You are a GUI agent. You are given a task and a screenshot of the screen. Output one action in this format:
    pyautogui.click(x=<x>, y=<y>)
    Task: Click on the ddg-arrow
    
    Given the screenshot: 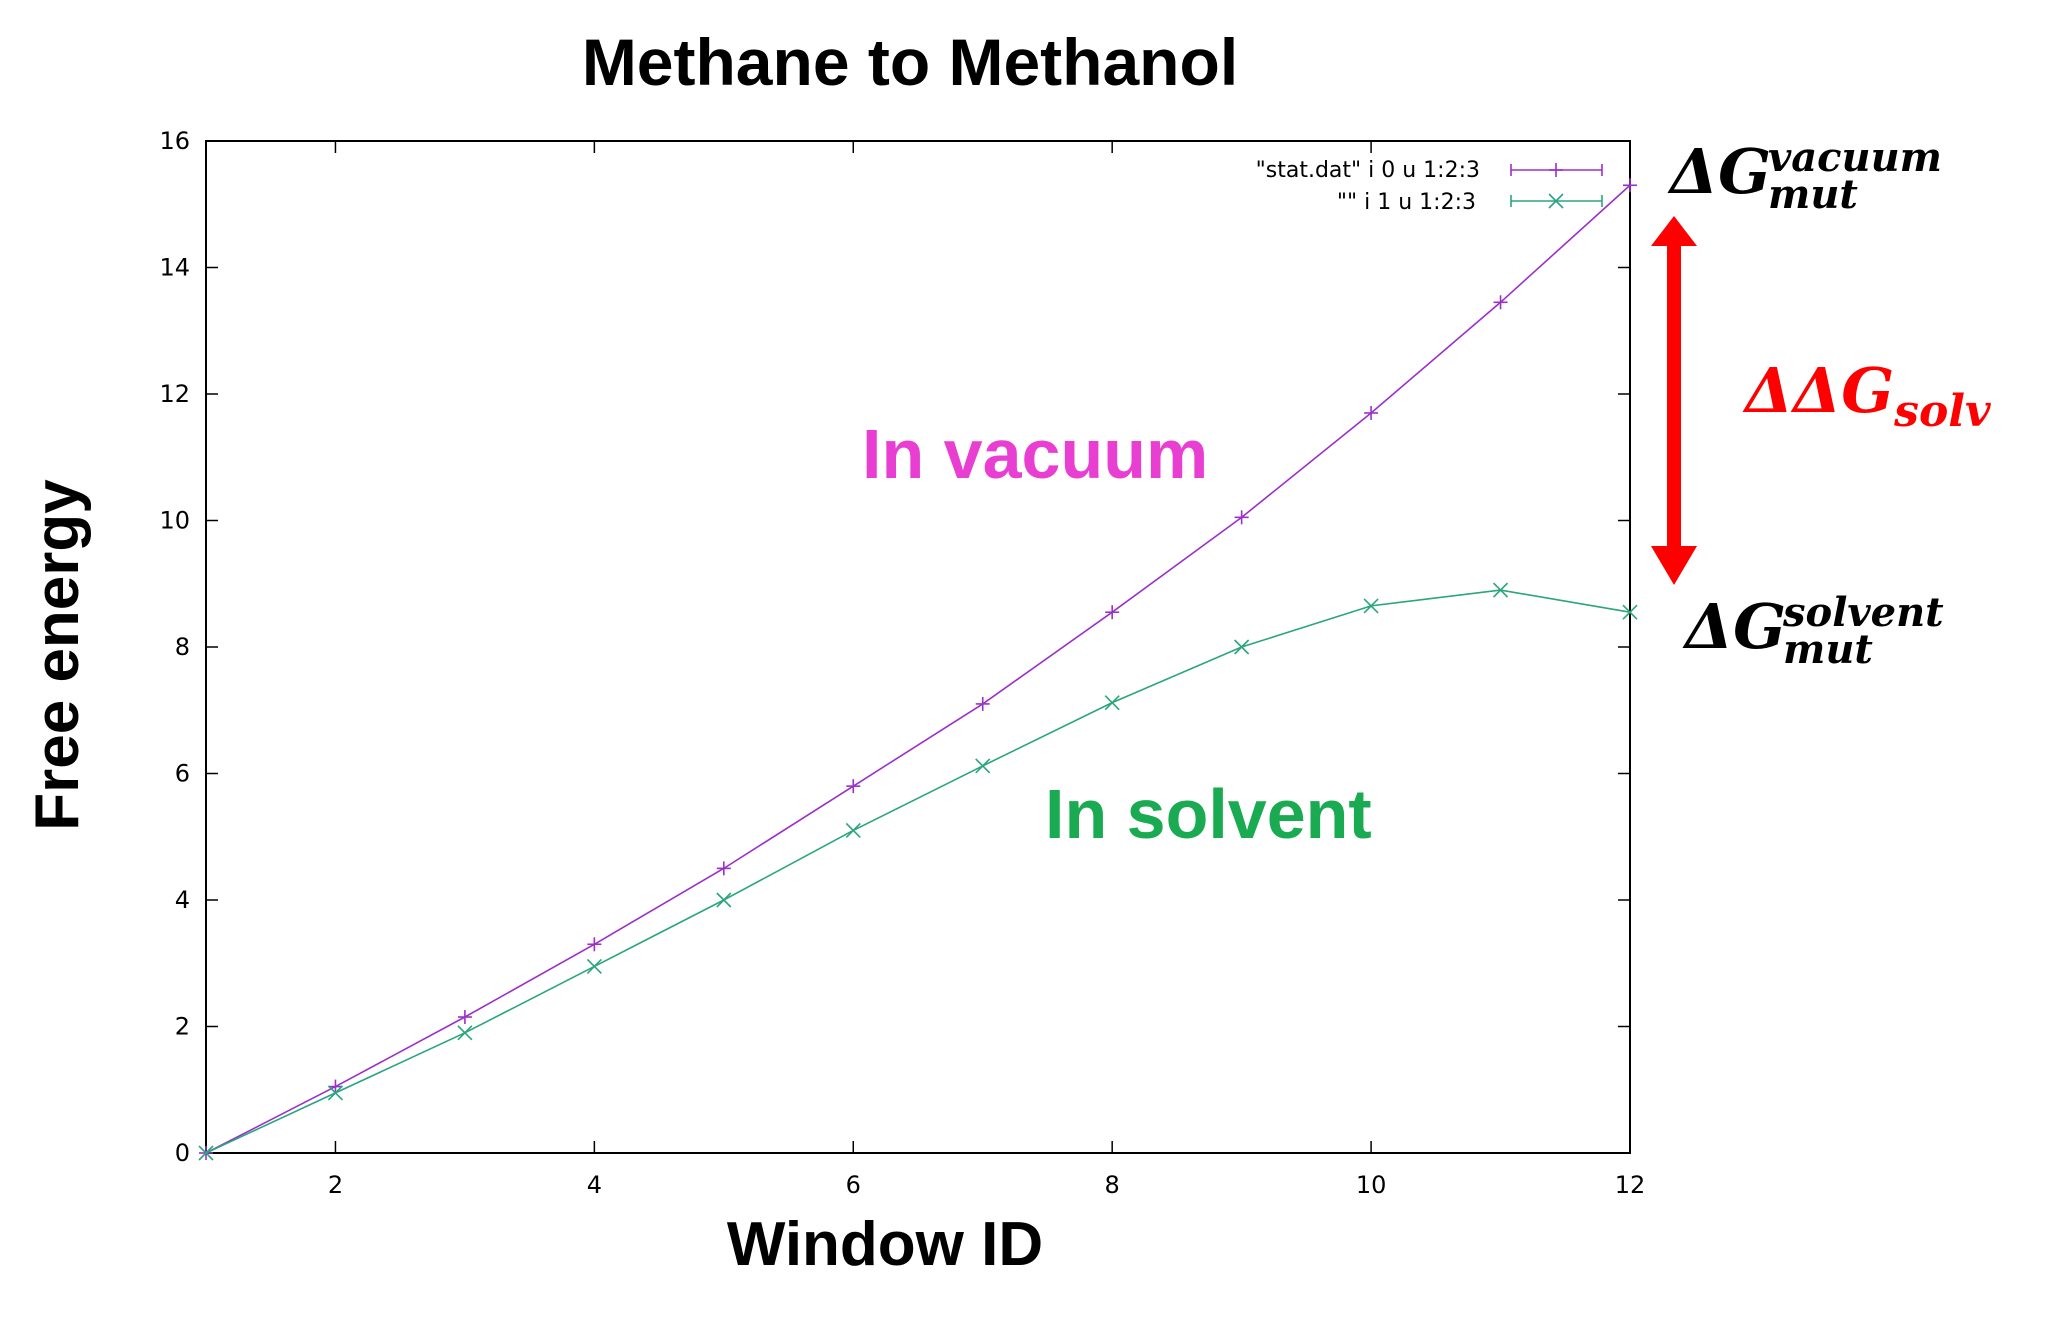 What is the action you would take?
    pyautogui.click(x=1674, y=400)
    